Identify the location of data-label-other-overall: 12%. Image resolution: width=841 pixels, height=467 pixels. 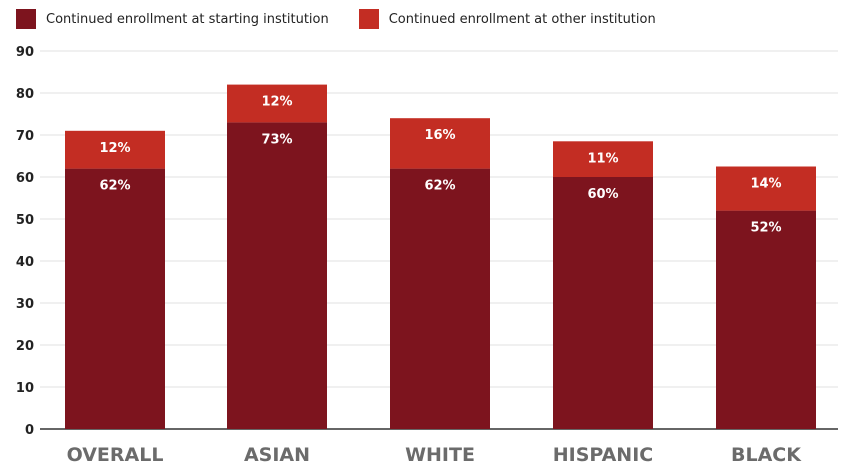
(114, 148).